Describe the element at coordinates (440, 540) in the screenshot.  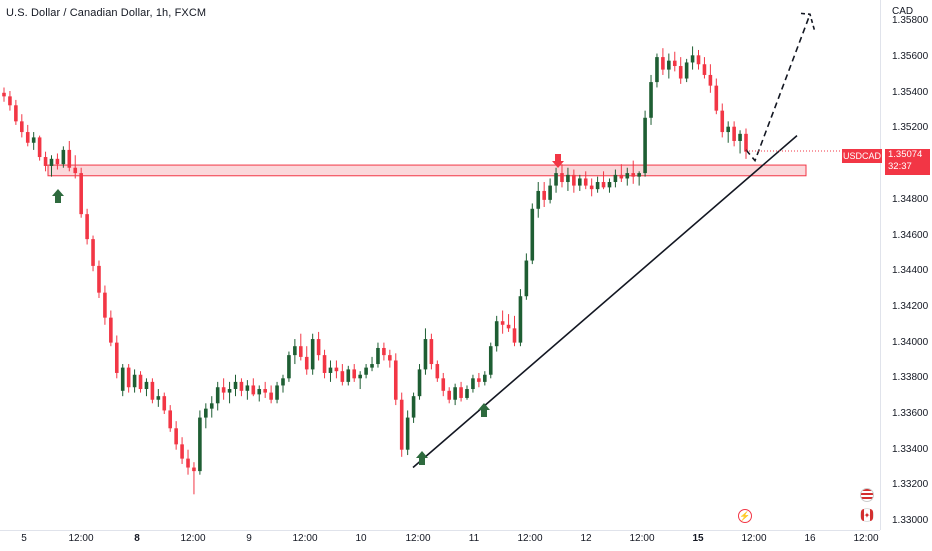
I see `time-axis` at that location.